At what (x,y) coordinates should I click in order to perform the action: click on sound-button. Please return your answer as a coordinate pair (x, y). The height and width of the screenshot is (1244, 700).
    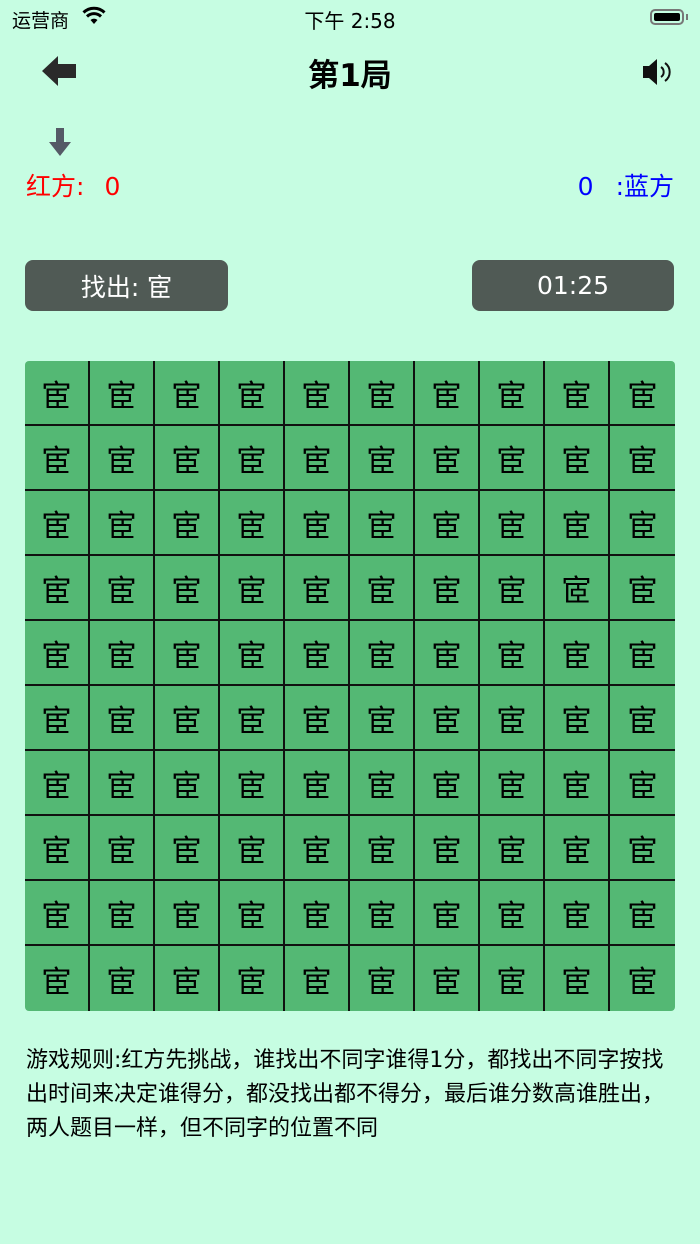
    Looking at the image, I should click on (658, 74).